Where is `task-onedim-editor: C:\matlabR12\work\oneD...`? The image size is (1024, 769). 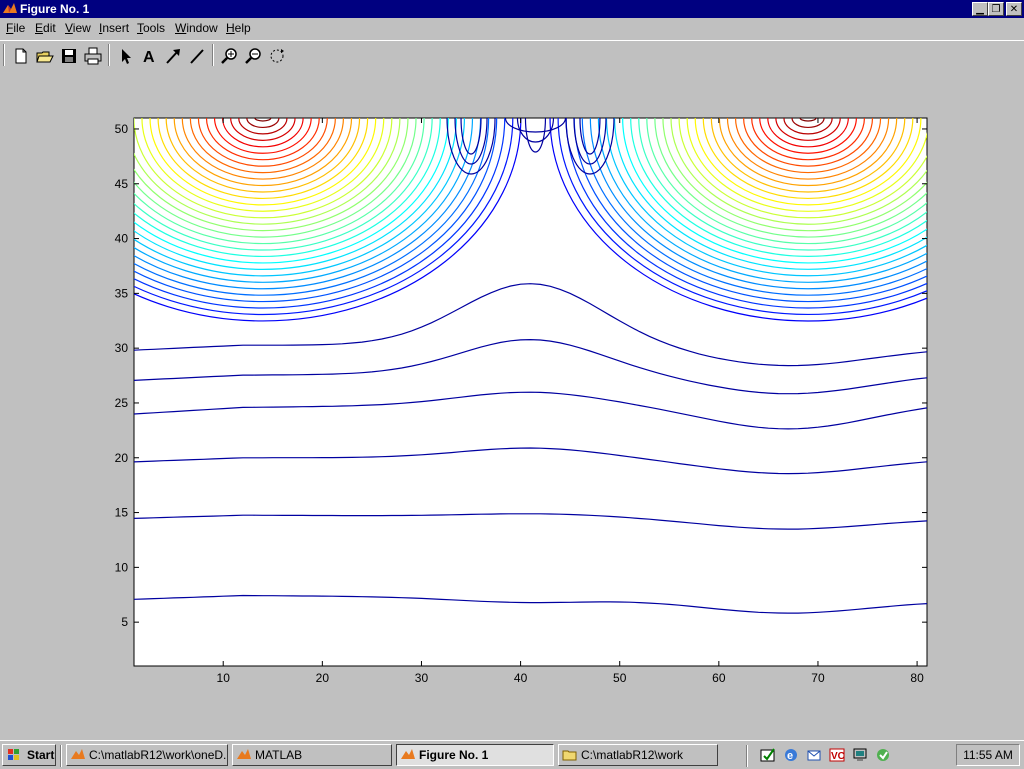
task-onedim-editor: C:\matlabR12\work\oneD... is located at coordinates (147, 755).